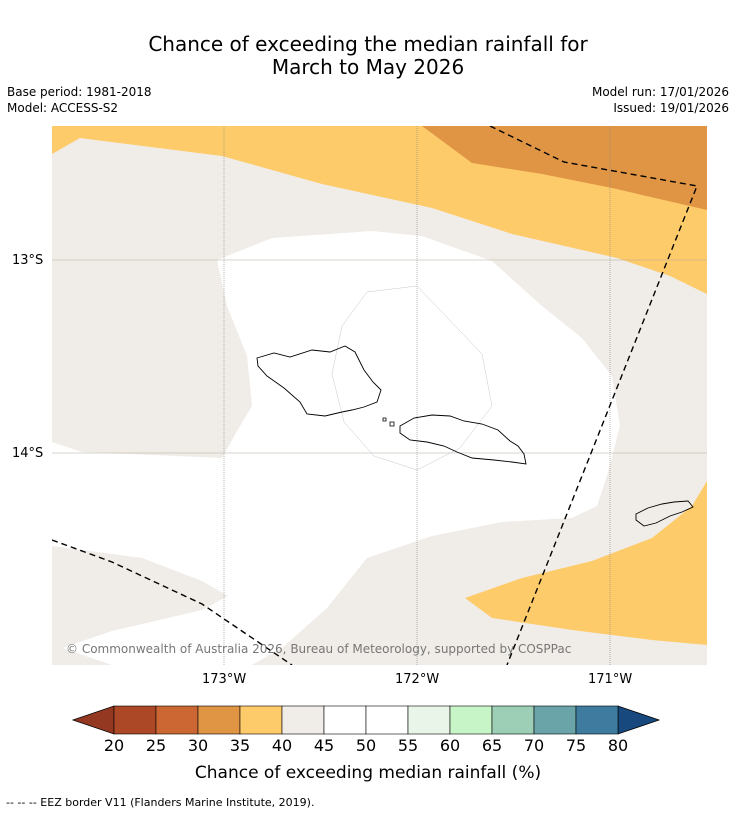 The height and width of the screenshot is (816, 736). Describe the element at coordinates (198, 745) in the screenshot. I see `colorbar-tick-30: 30` at that location.